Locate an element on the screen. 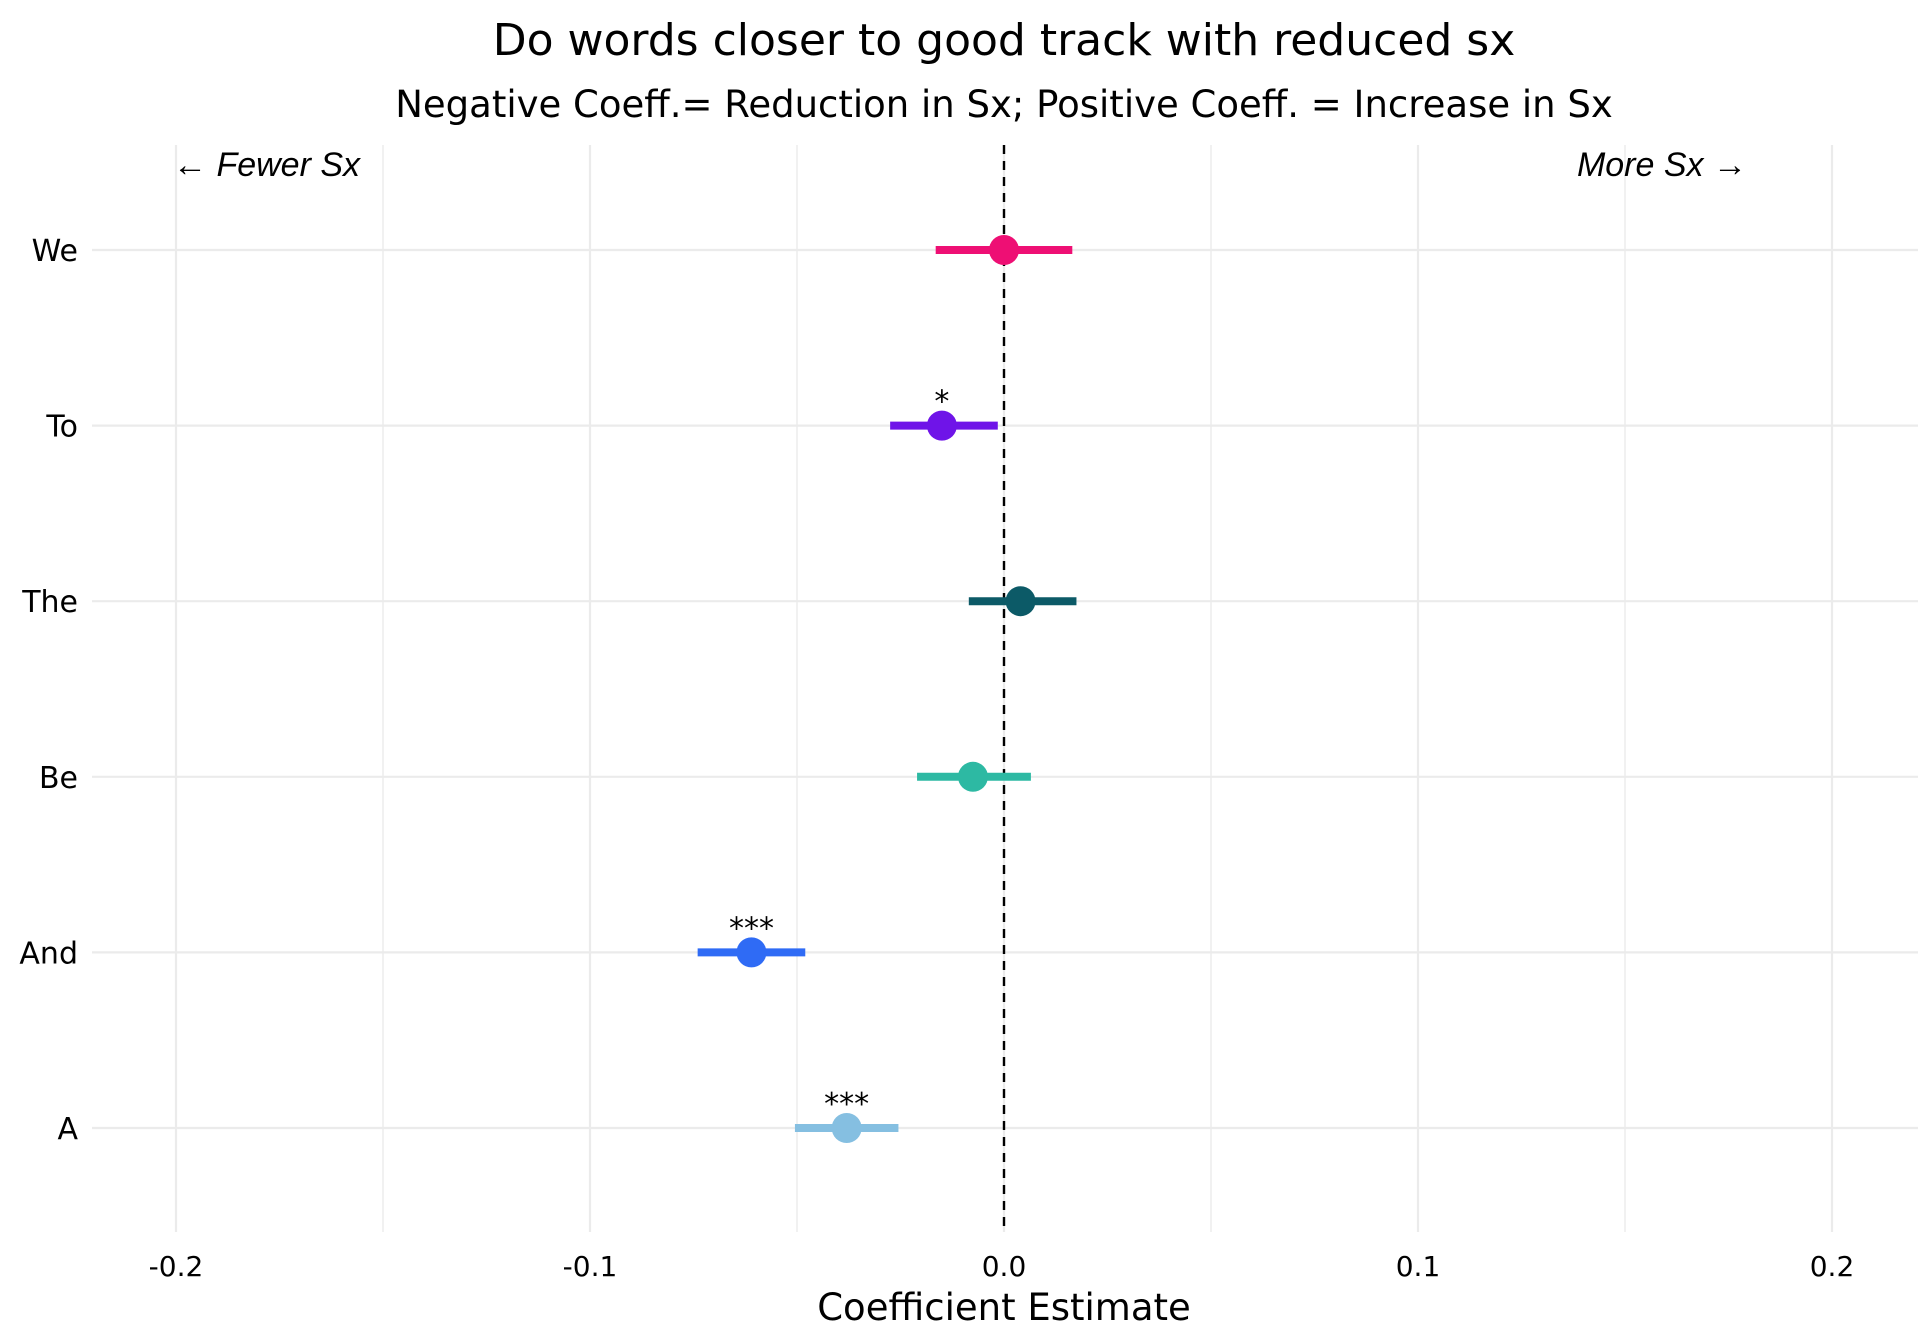  x-tick-label: 0.2 is located at coordinates (1832, 1266).